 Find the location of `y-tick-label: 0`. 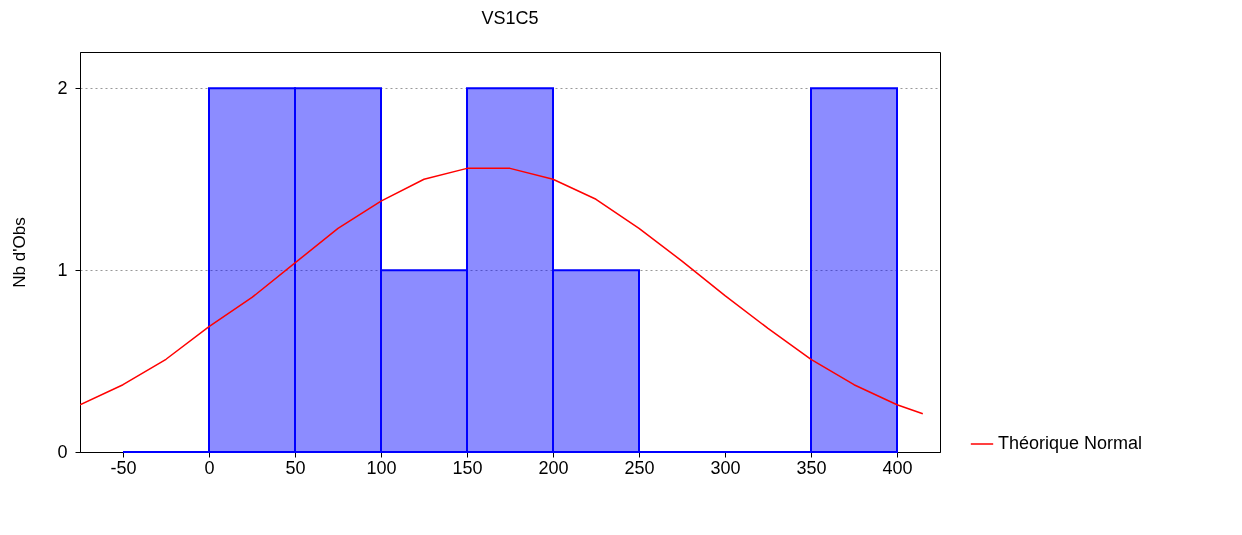

y-tick-label: 0 is located at coordinates (62, 451).